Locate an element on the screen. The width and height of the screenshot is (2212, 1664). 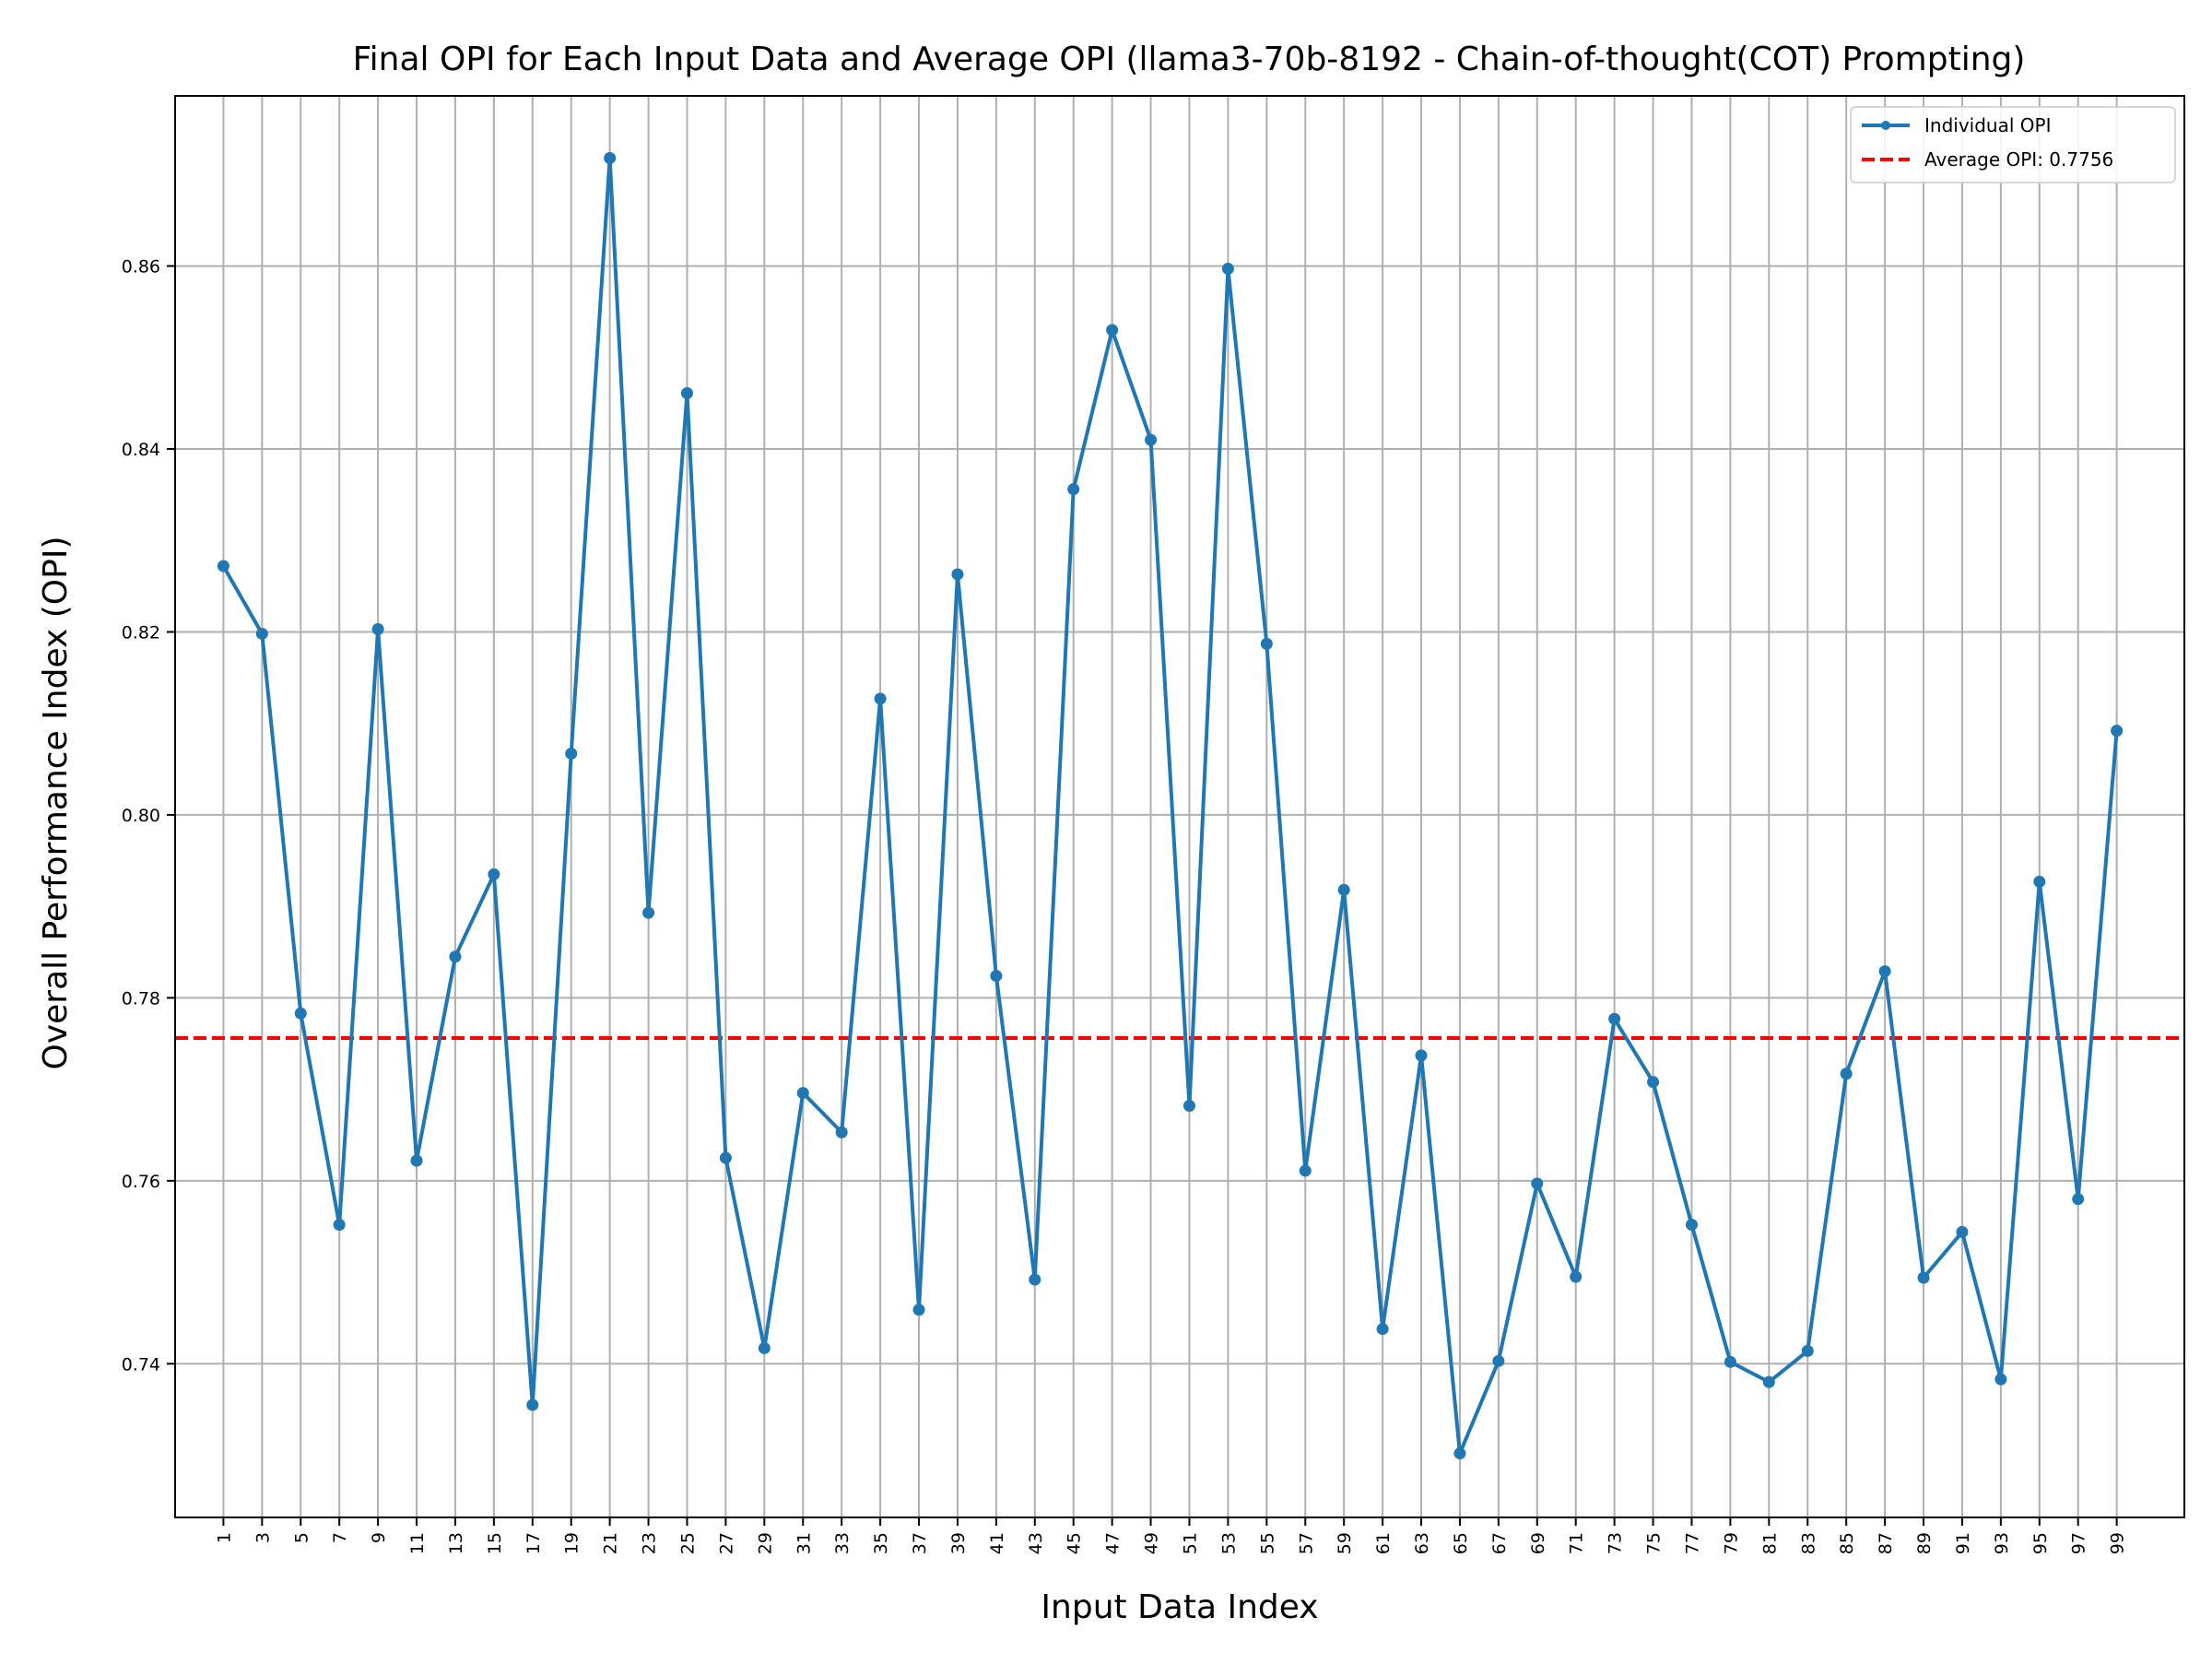
x-tick-label: 45 is located at coordinates (1075, 1543).